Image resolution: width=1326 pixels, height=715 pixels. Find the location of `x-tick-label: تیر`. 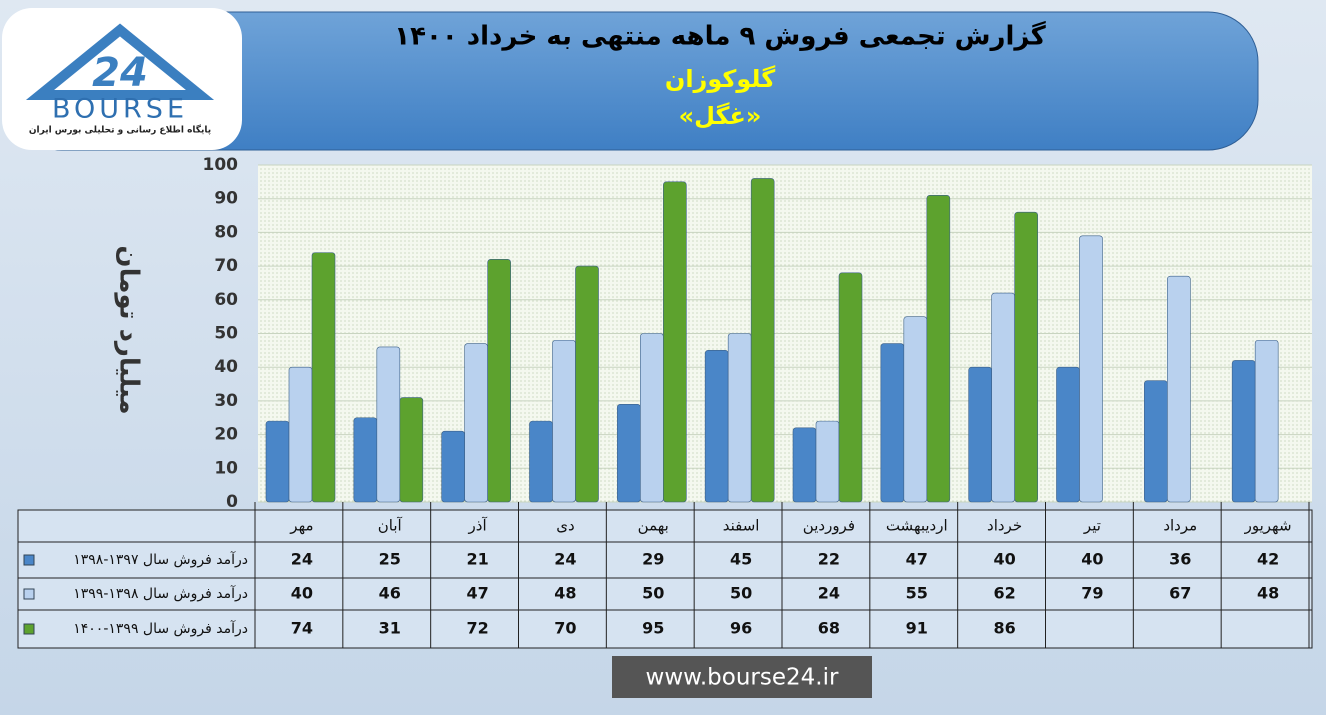

x-tick-label: تیر is located at coordinates (1092, 526).